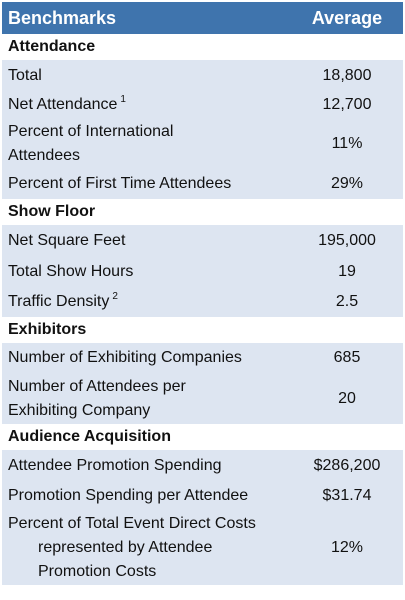 The height and width of the screenshot is (600, 405). Describe the element at coordinates (347, 75) in the screenshot. I see `row-value: 18,800` at that location.